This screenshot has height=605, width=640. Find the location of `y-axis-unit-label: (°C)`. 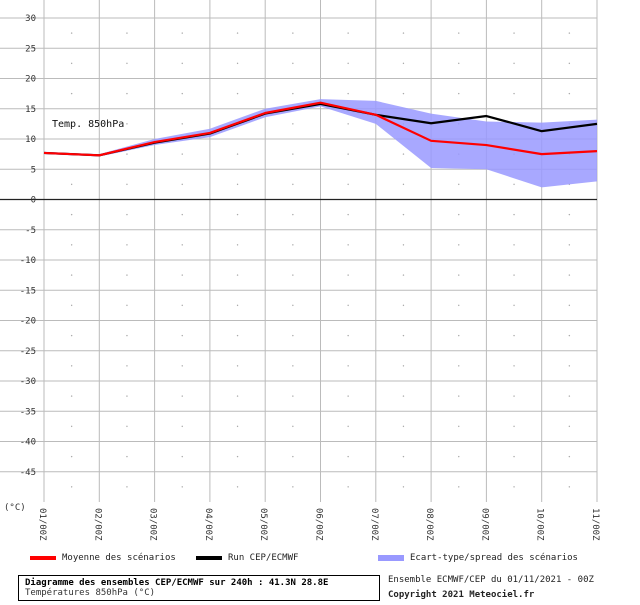

y-axis-unit-label: (°C) is located at coordinates (15, 508).